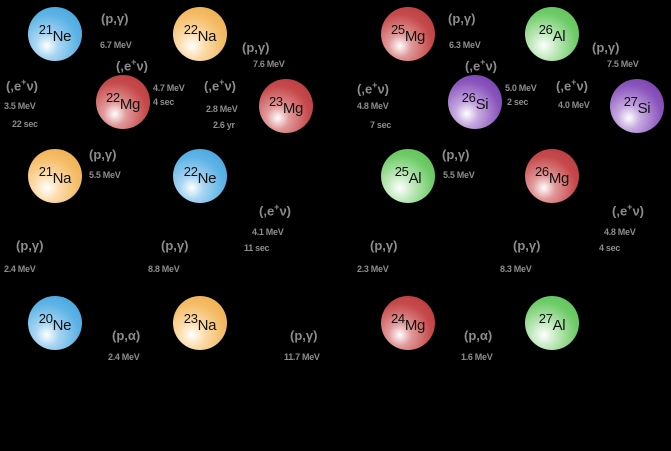  I want to click on energy-label: 1.6 MeV, so click(477, 357).